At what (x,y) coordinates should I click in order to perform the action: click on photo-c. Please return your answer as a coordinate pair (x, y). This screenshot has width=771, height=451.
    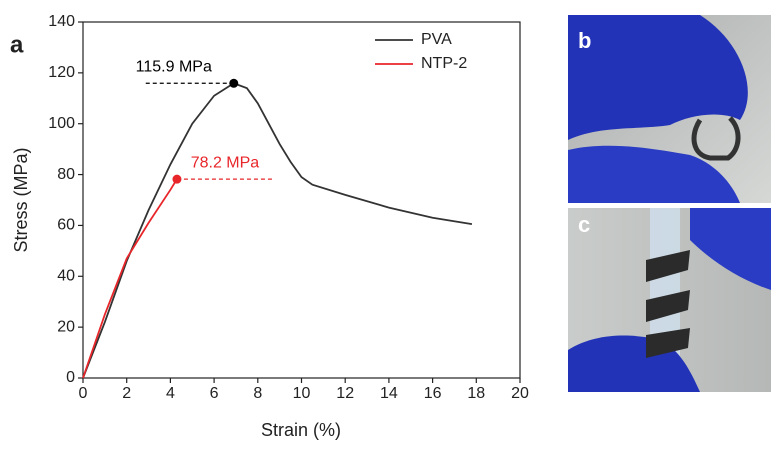
    Looking at the image, I should click on (669, 300).